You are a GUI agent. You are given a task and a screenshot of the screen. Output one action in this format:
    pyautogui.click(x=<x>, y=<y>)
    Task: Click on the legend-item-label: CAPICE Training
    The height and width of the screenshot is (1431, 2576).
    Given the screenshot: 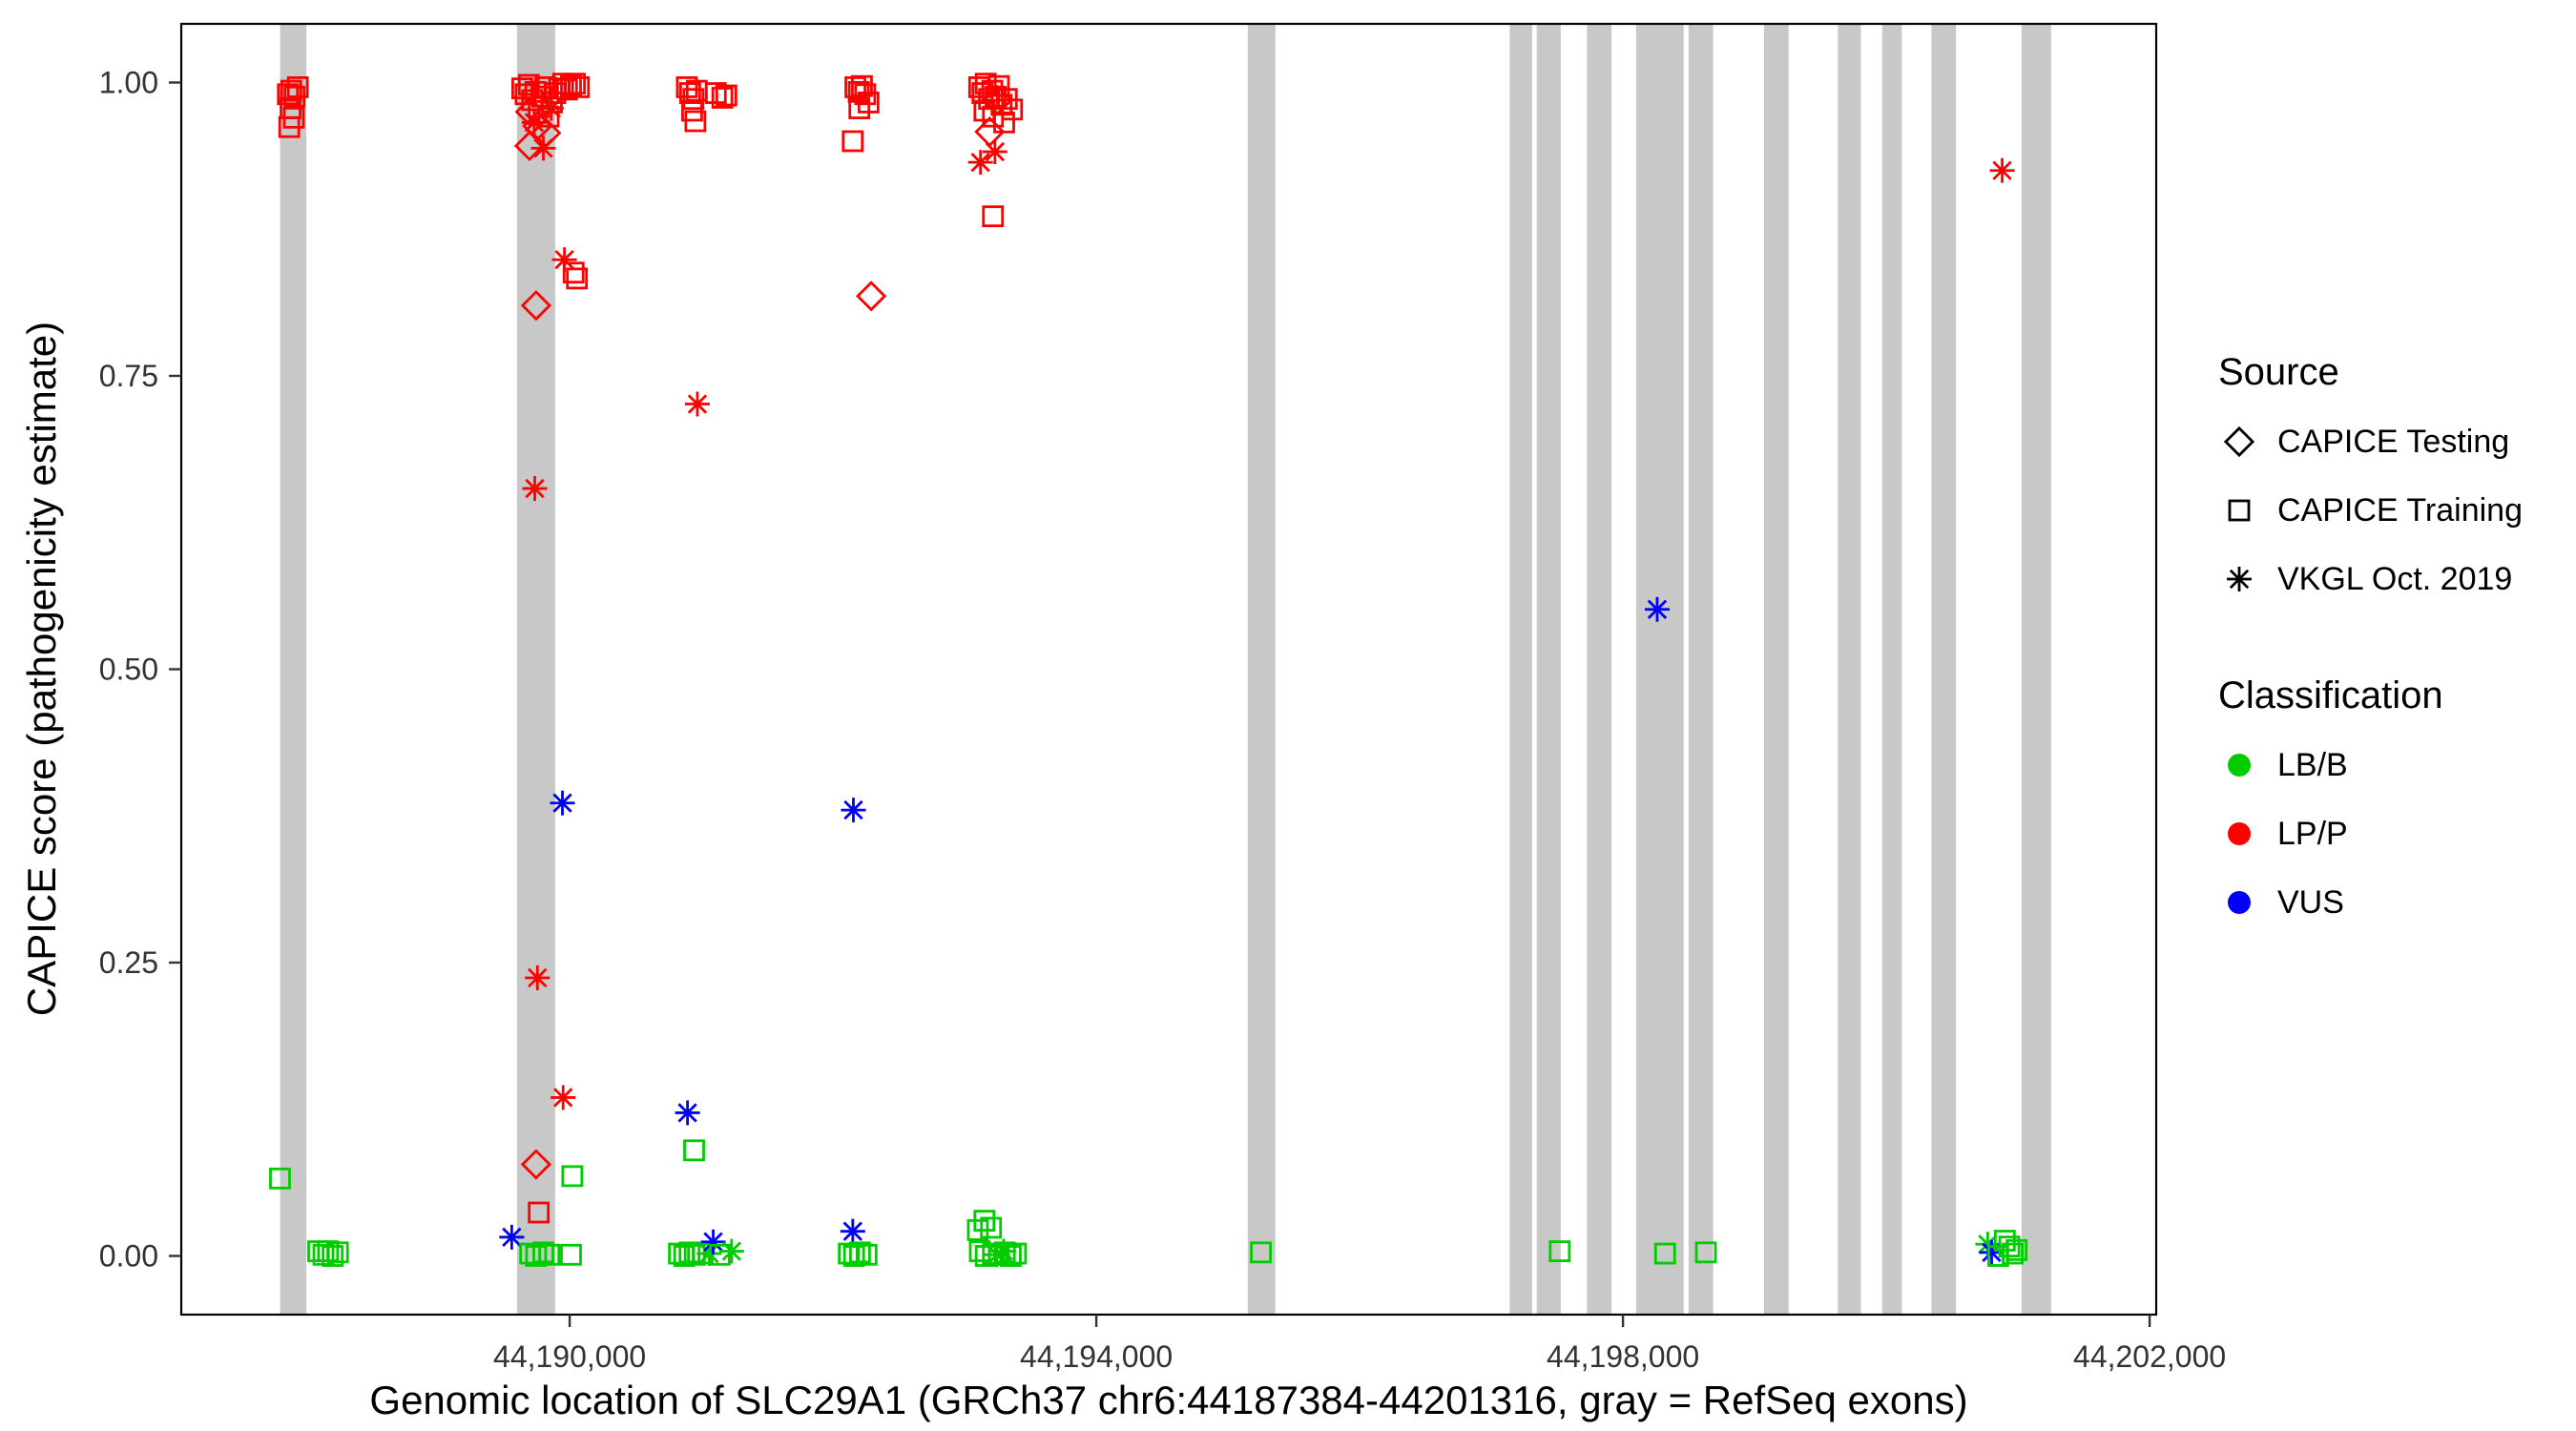 What is the action you would take?
    pyautogui.click(x=2400, y=510)
    